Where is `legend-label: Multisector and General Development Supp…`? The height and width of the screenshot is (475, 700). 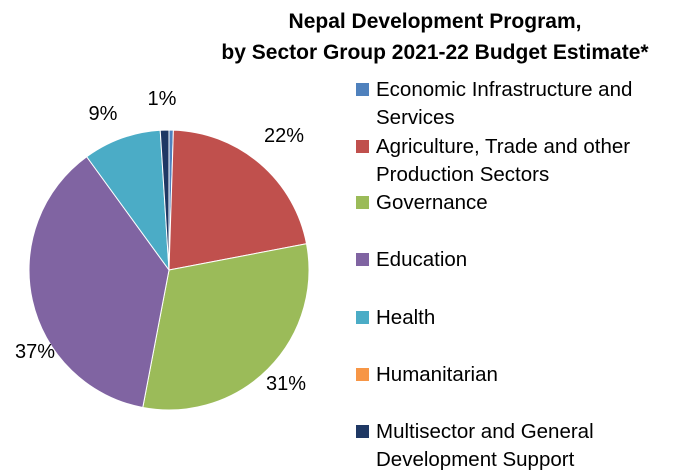 legend-label: Multisector and General Development Supp… is located at coordinates (485, 445).